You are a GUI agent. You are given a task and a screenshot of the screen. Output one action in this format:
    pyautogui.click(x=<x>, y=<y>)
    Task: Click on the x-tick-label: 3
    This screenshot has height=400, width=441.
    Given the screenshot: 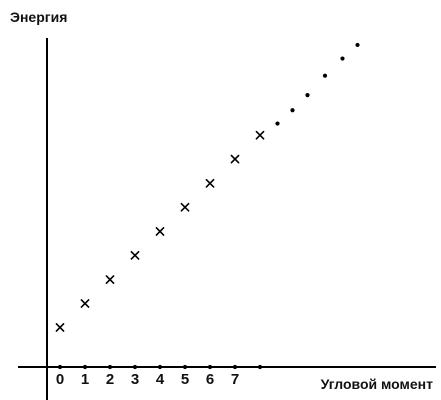 What is the action you would take?
    pyautogui.click(x=135, y=379)
    